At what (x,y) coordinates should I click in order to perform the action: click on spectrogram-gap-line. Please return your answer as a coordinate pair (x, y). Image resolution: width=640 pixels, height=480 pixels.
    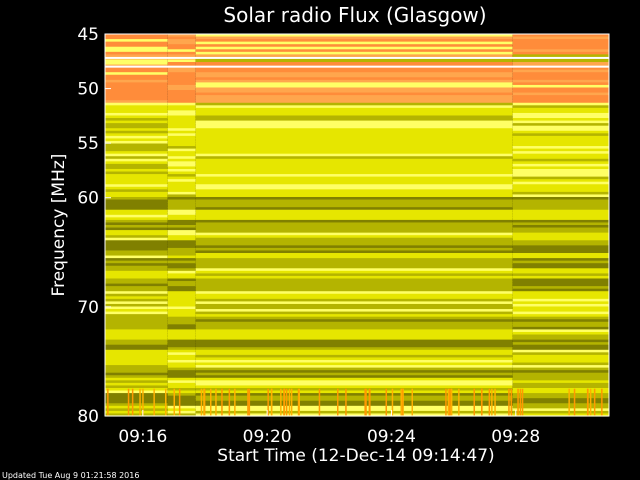
    Looking at the image, I should click on (357, 66).